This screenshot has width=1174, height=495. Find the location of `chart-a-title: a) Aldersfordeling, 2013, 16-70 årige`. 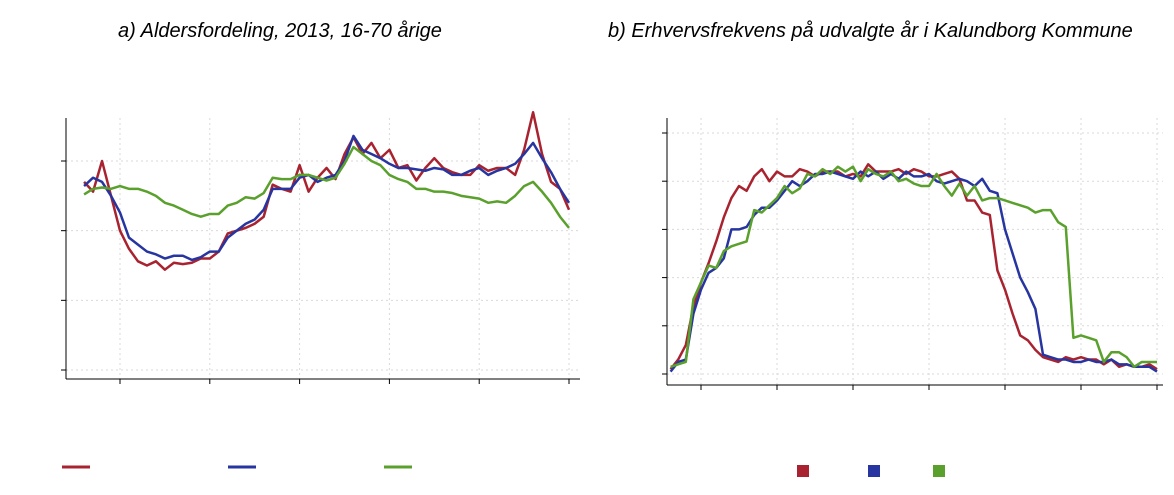

chart-a-title: a) Aldersfordeling, 2013, 16-70 årige is located at coordinates (280, 31).